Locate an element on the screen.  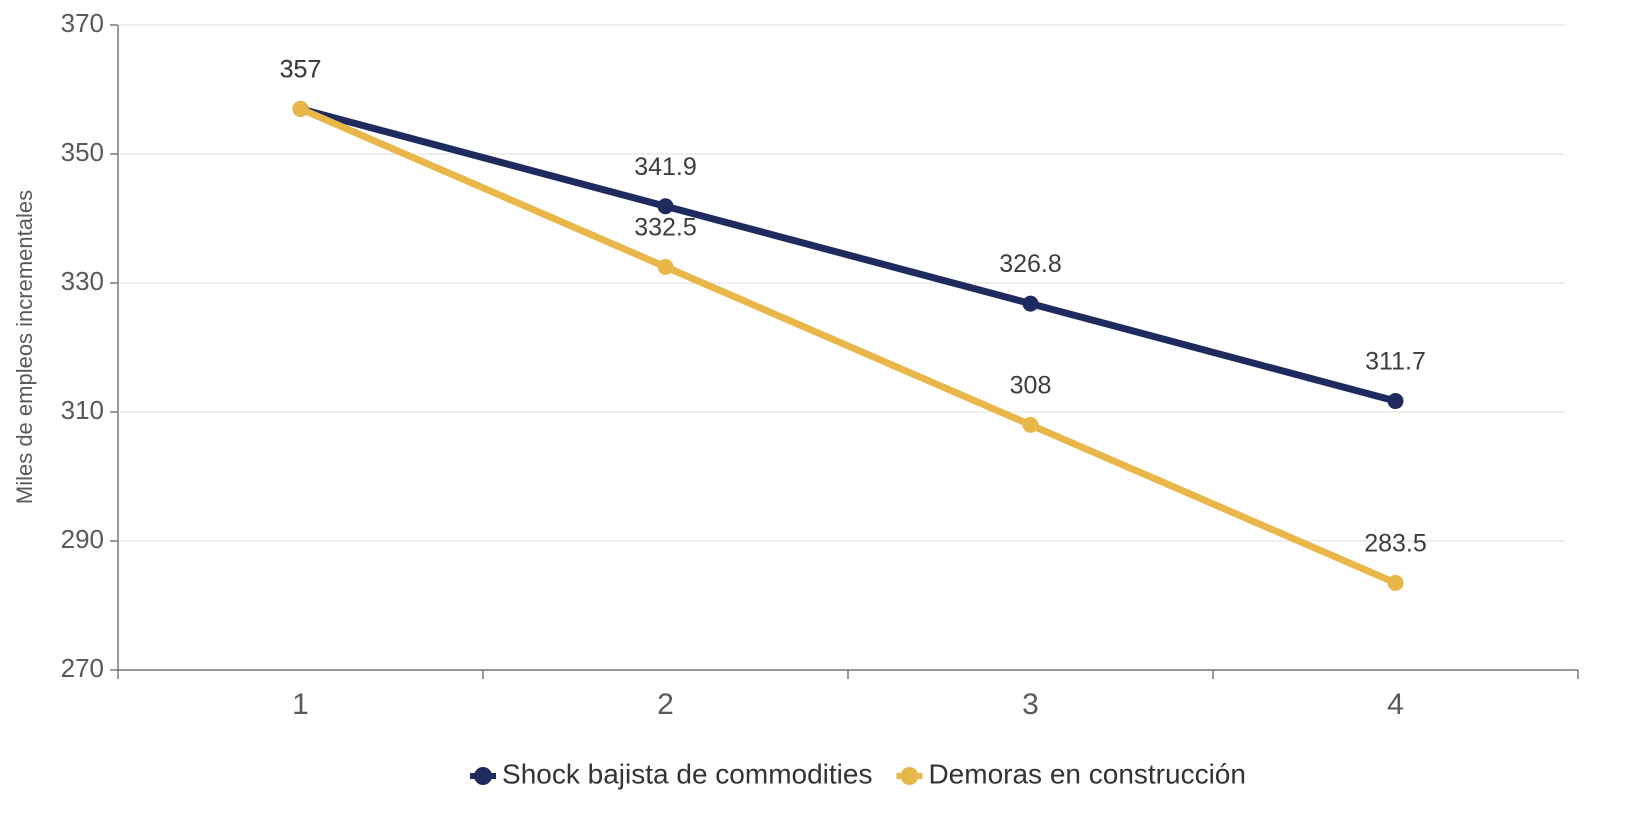
data-label: 283.5 is located at coordinates (1395, 544).